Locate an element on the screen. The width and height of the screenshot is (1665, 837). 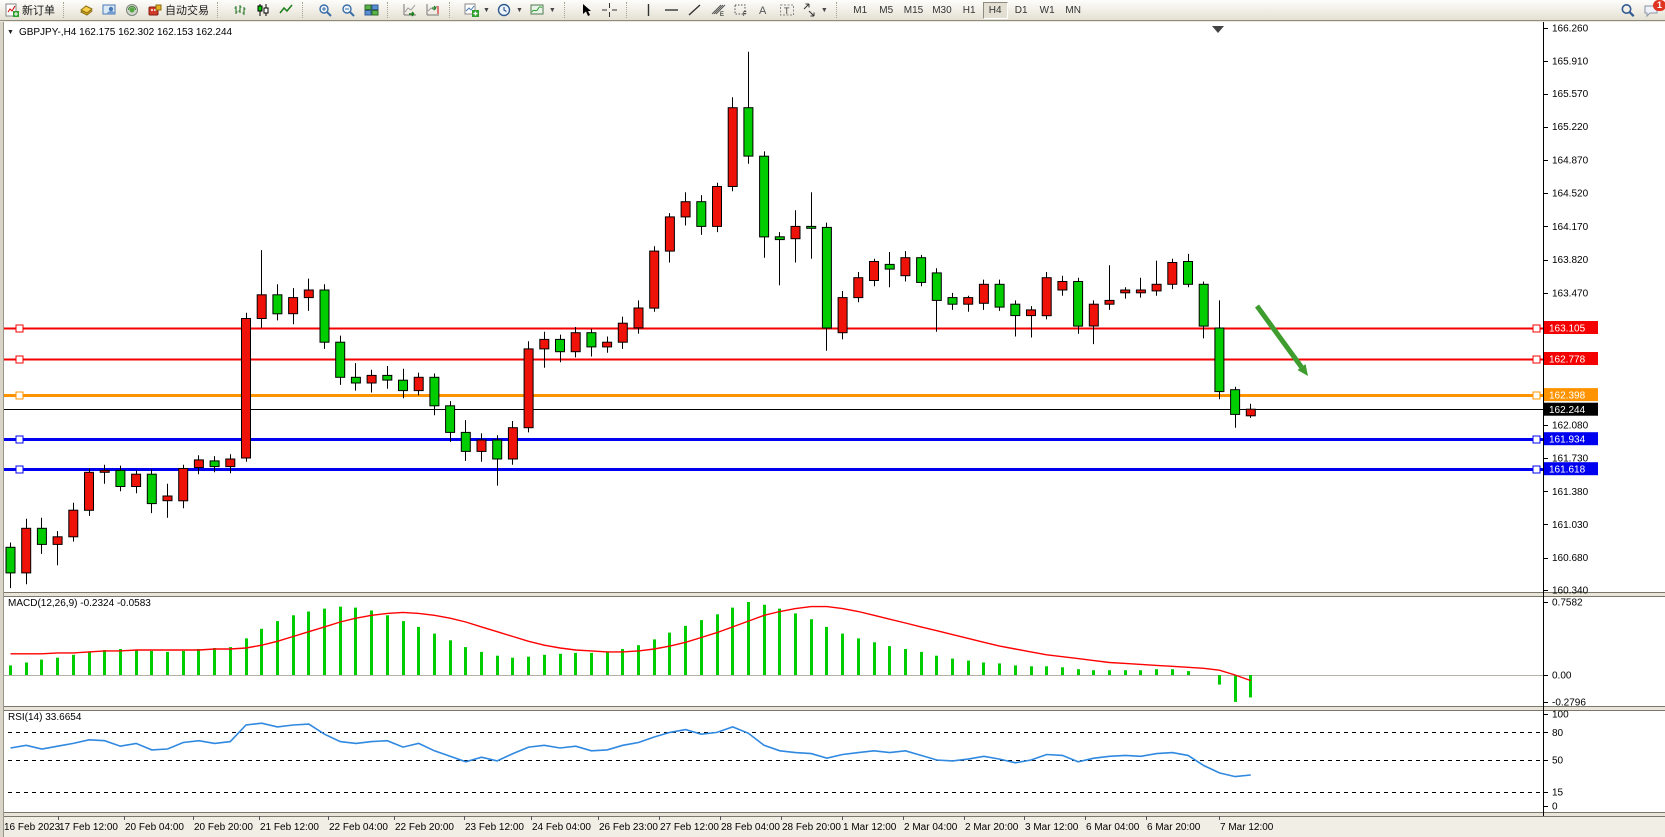
rsi-indicator-label: RSI(14) 33.6654 is located at coordinates (45, 717).